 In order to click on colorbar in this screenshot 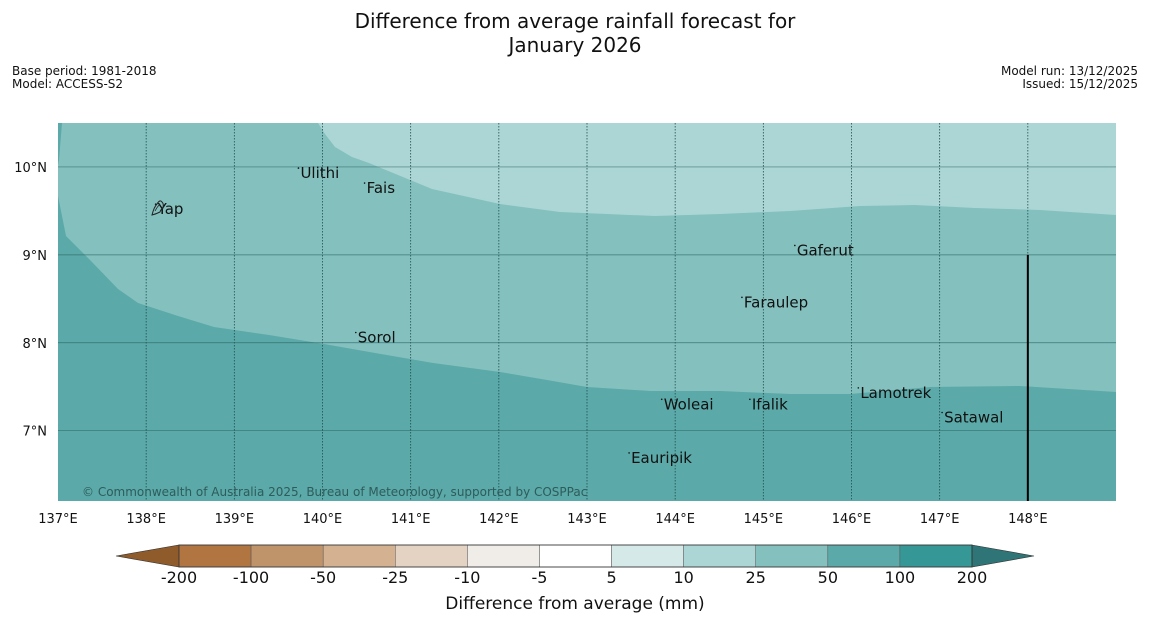, I will do `click(575, 556)`.